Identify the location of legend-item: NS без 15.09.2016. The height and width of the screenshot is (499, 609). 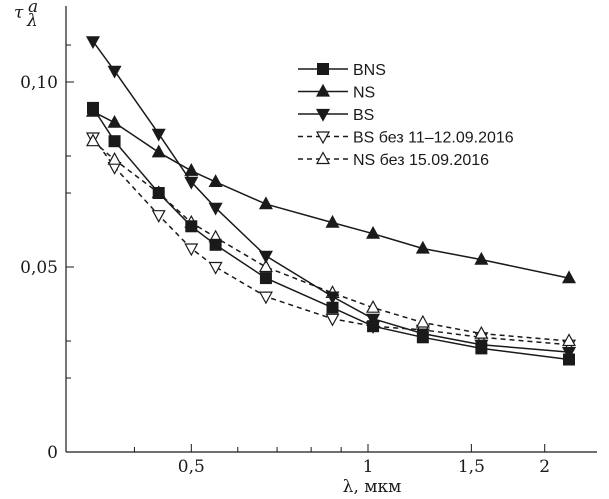
(393, 160).